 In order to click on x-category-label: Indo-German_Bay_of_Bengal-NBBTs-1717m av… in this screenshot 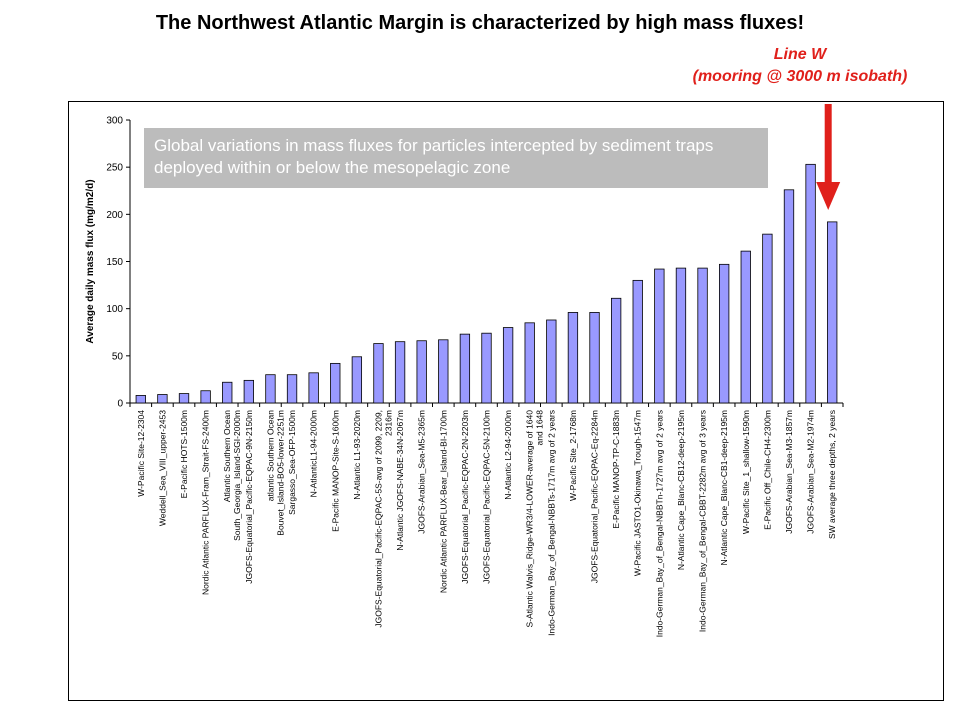, I will do `click(551, 523)`.